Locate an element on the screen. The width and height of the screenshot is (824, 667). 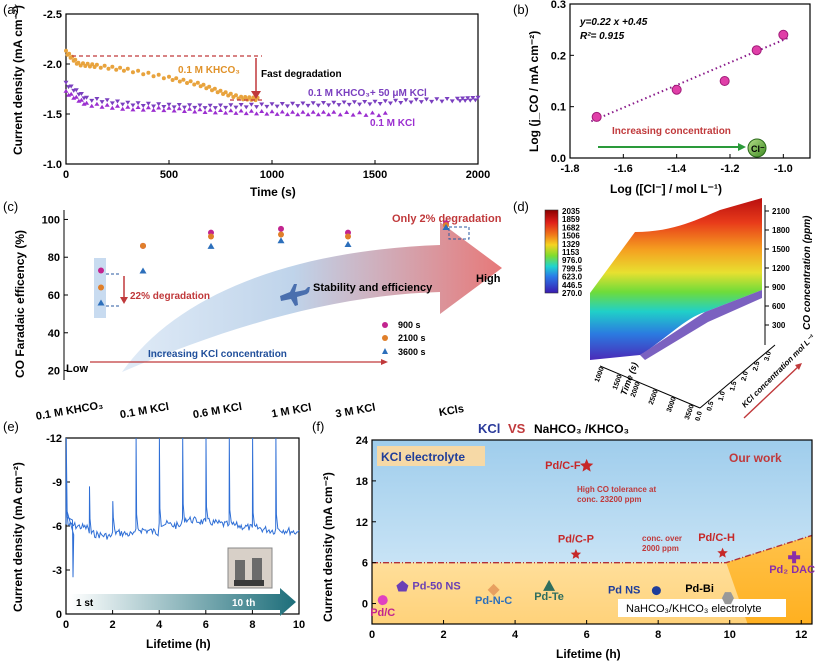
colorbar-label: 2035 is located at coordinates (571, 211).